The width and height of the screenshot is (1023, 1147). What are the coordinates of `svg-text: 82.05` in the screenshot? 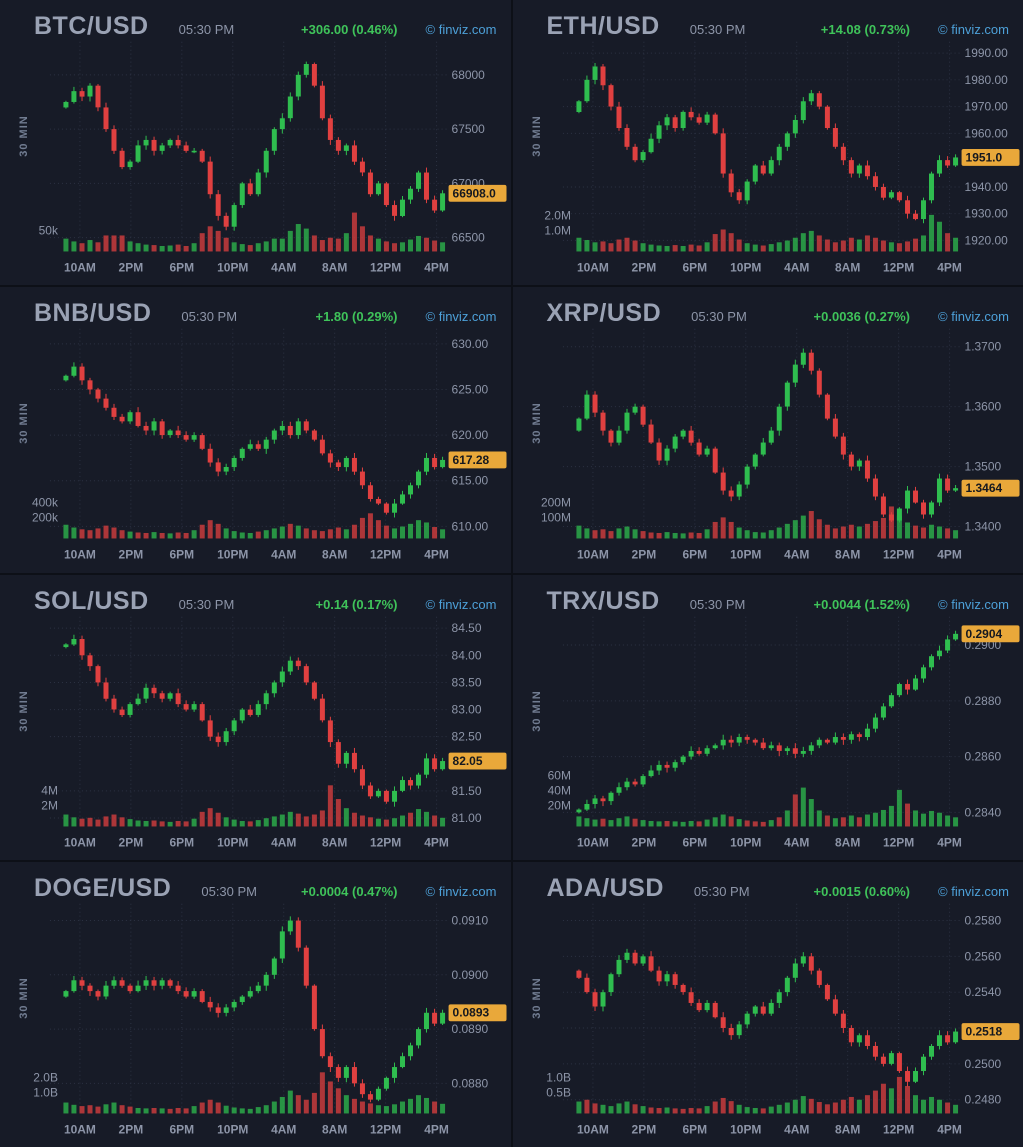 It's located at (468, 761).